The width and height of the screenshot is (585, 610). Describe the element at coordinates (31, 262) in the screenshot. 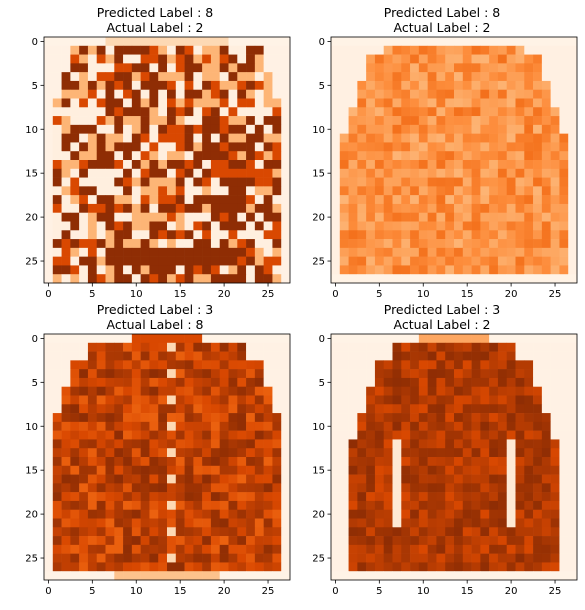

I see `panel-1-ytick-label: 25` at that location.